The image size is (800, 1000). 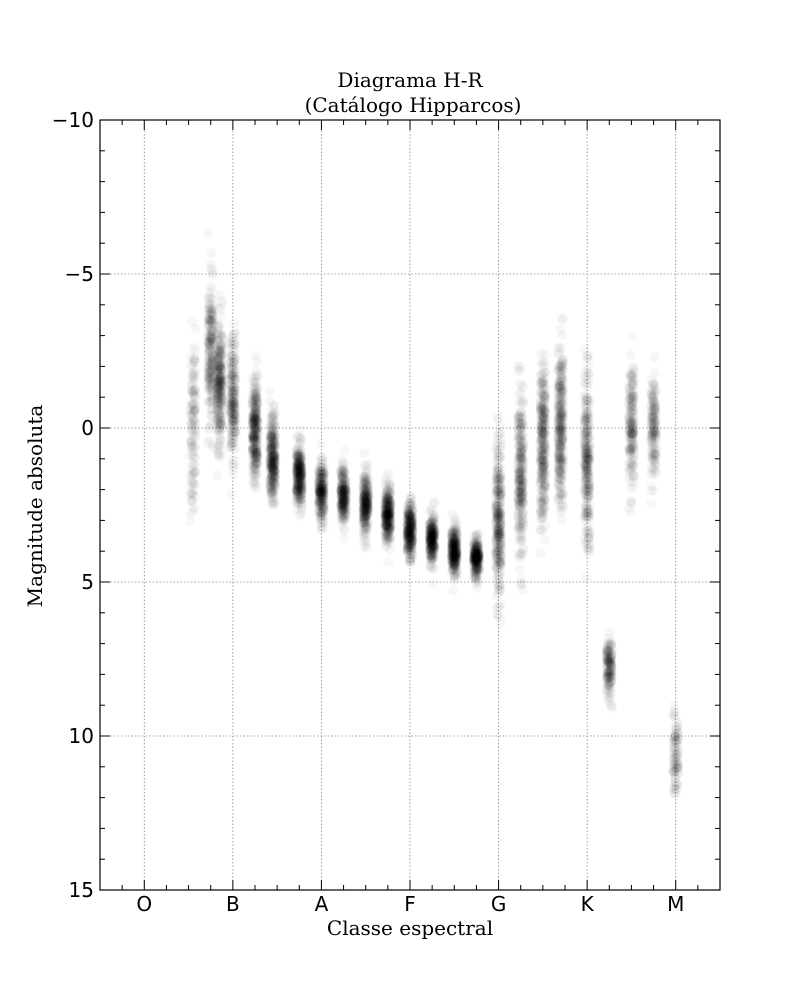 What do you see at coordinates (413, 105) in the screenshot?
I see `chart-subtitle: (Catálogo Hipparcos)` at bounding box center [413, 105].